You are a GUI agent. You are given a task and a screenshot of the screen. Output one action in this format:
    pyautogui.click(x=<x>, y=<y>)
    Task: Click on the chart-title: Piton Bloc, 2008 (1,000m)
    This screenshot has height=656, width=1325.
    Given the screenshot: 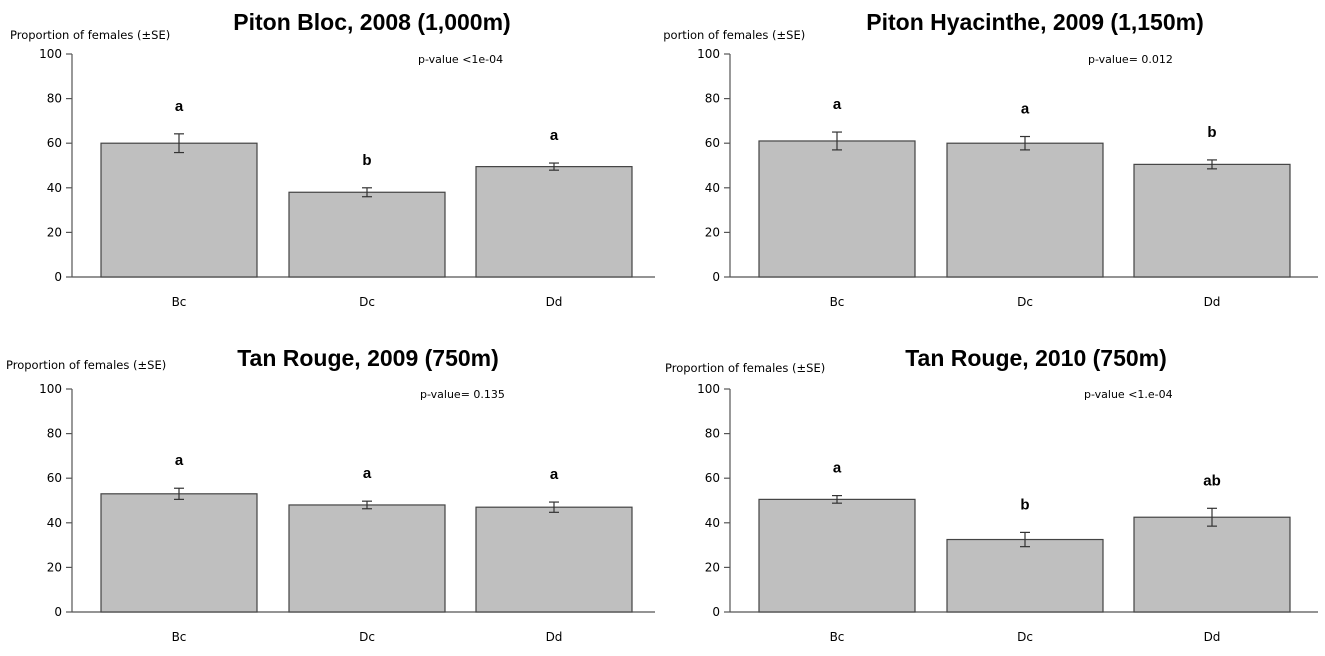 What is the action you would take?
    pyautogui.click(x=371, y=22)
    